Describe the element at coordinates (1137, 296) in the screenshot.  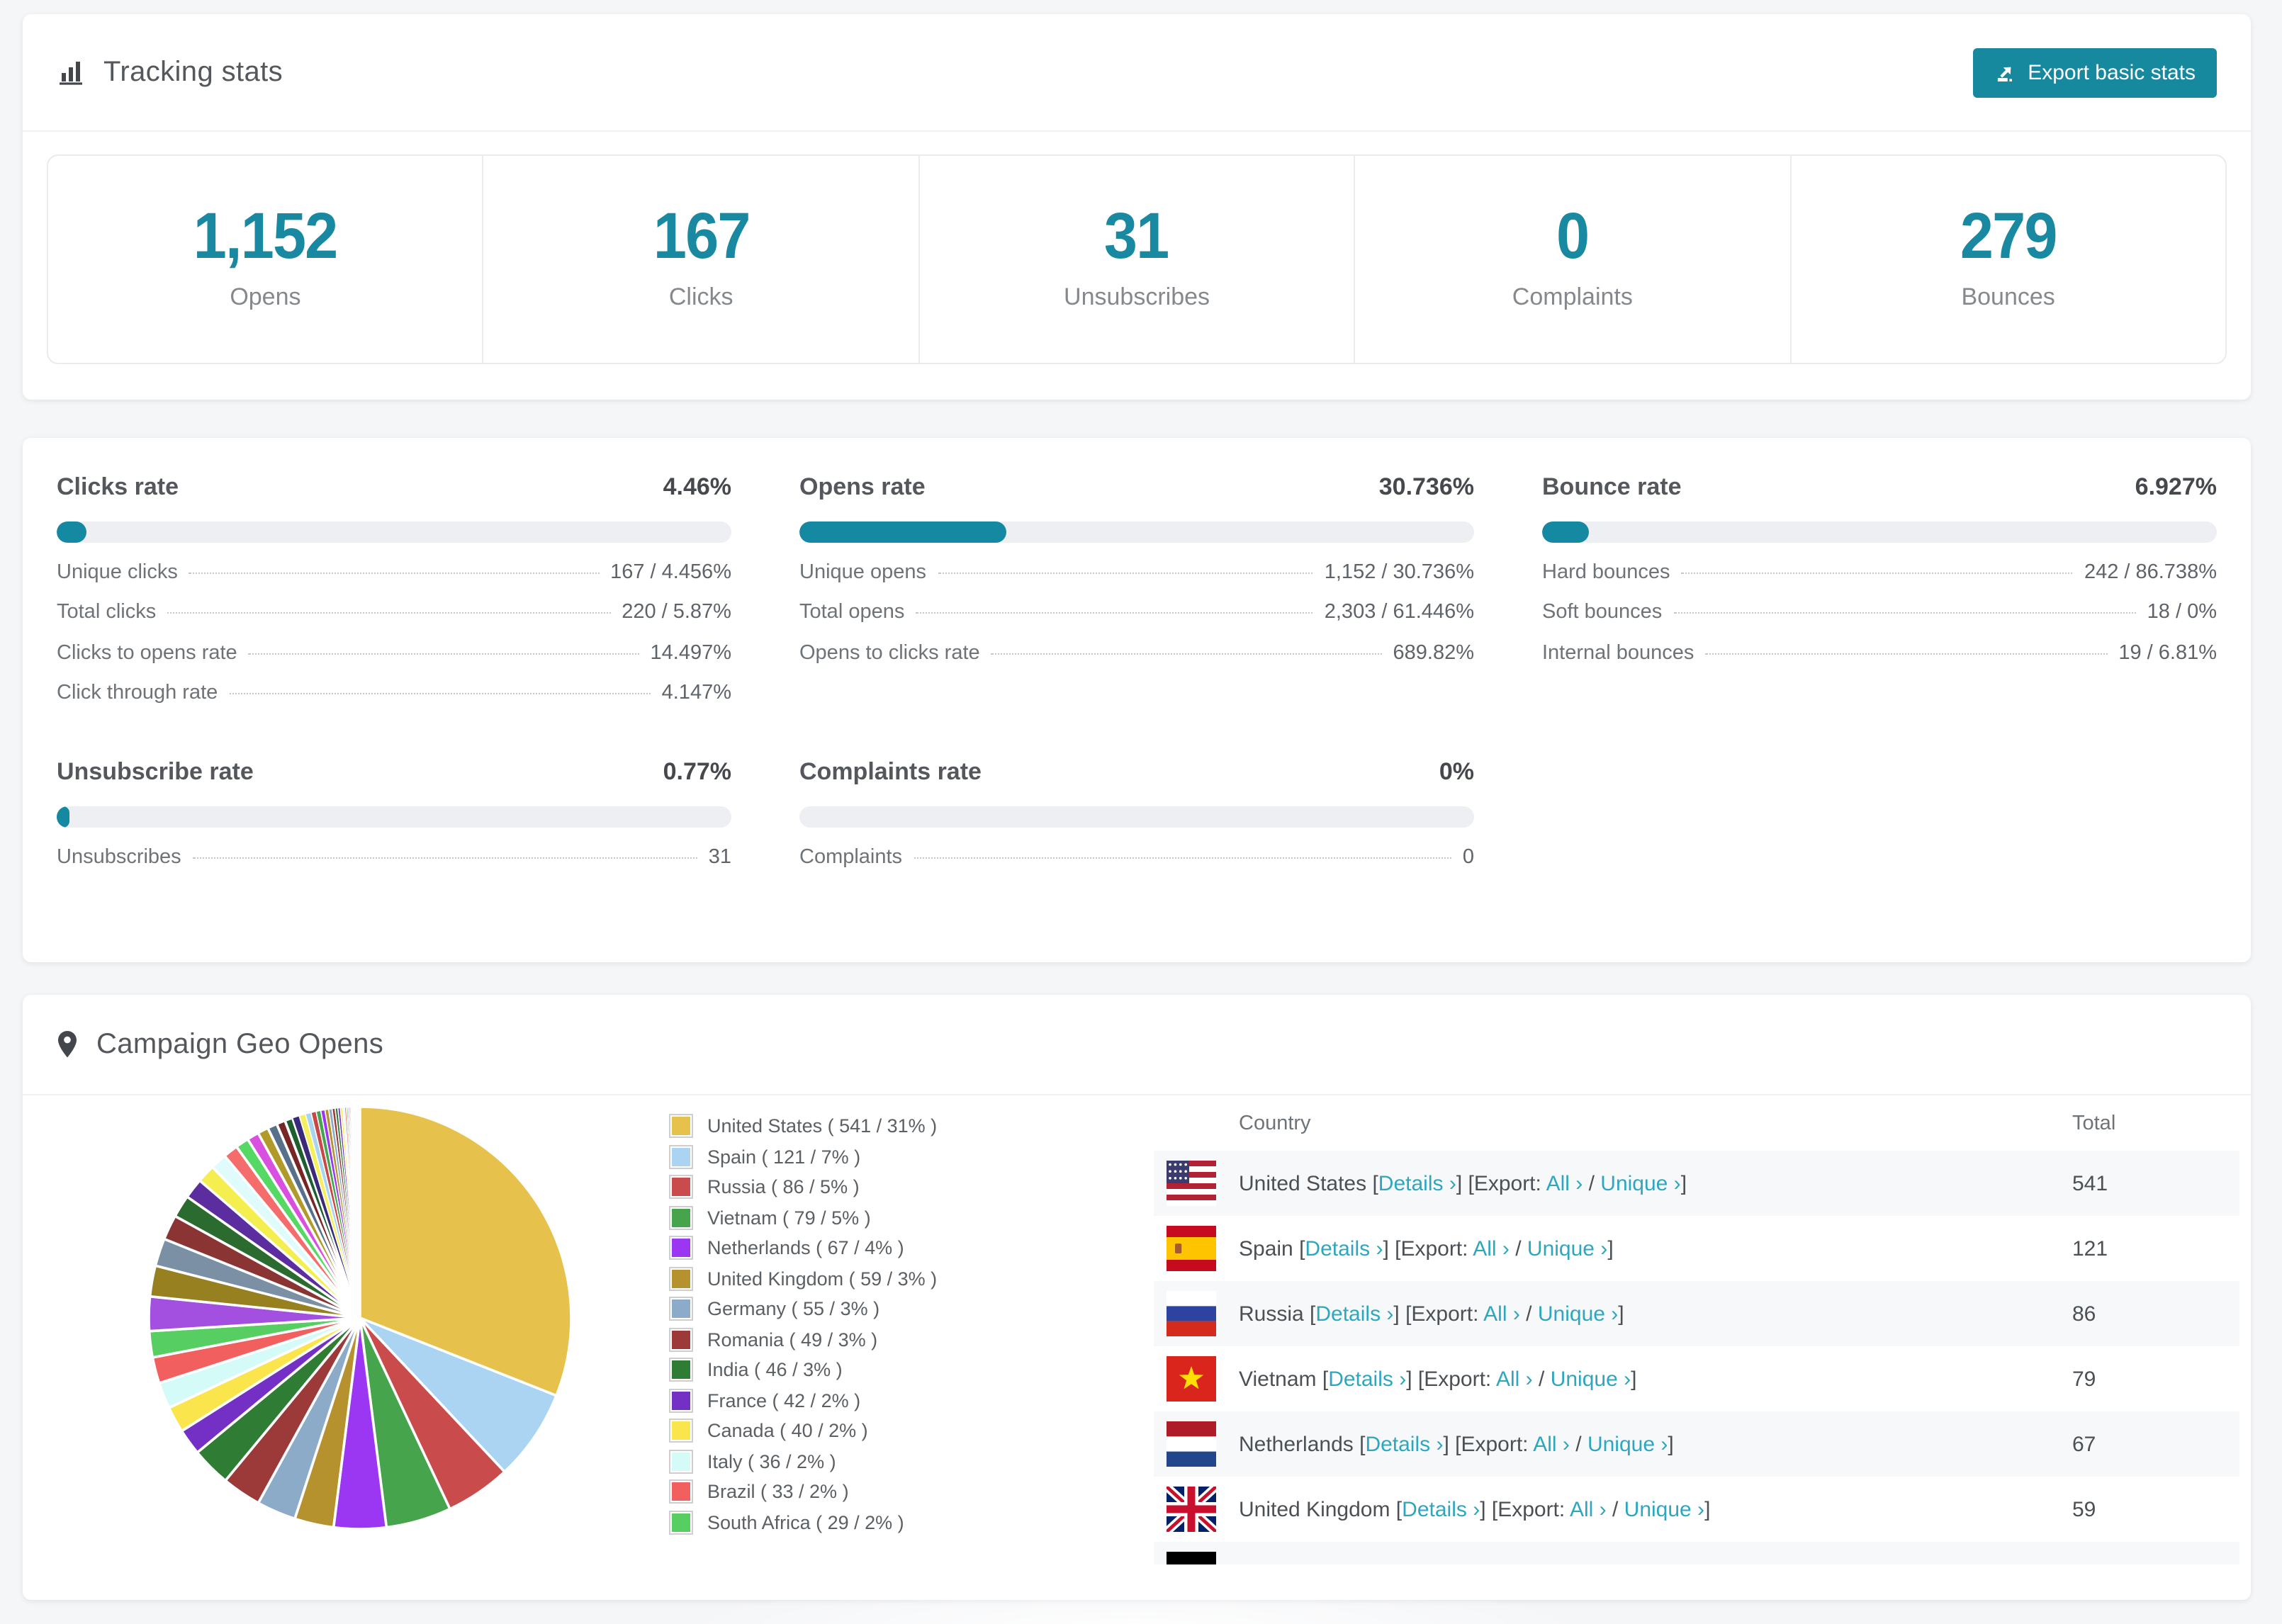
I see `stat-label: Unsubscribes` at that location.